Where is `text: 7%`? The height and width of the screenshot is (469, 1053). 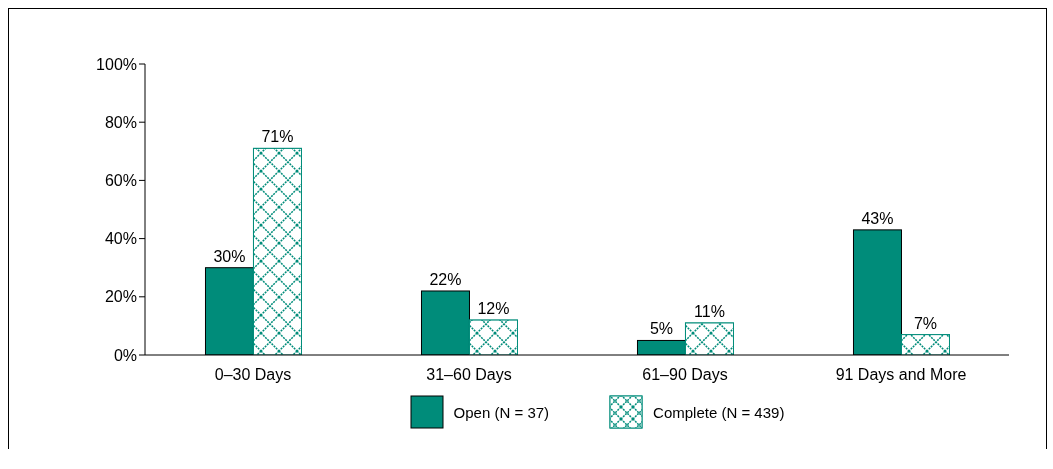 text: 7% is located at coordinates (925, 323).